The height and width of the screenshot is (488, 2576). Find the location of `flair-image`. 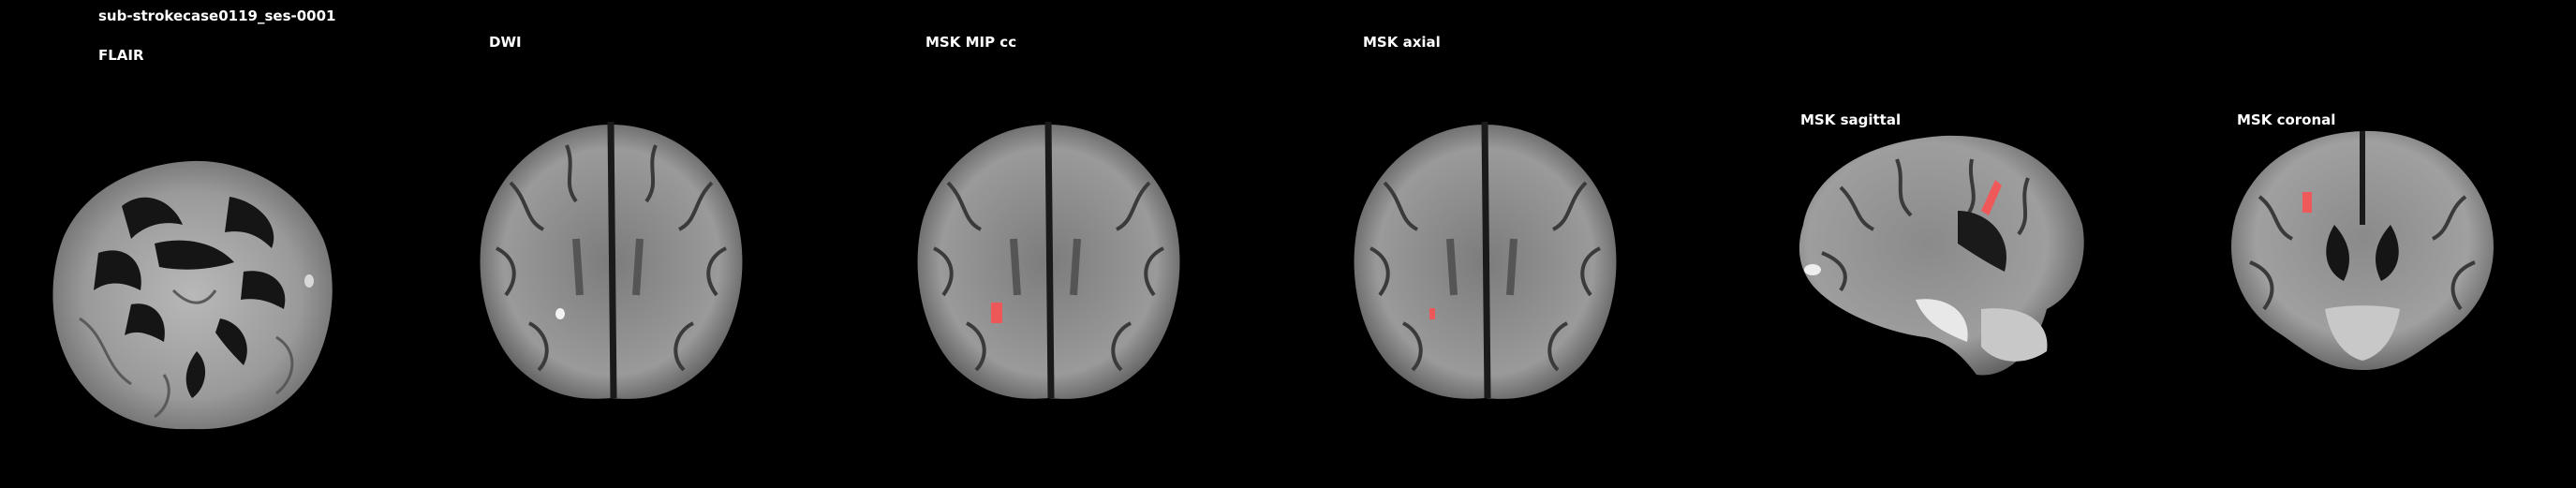

flair-image is located at coordinates (192, 295).